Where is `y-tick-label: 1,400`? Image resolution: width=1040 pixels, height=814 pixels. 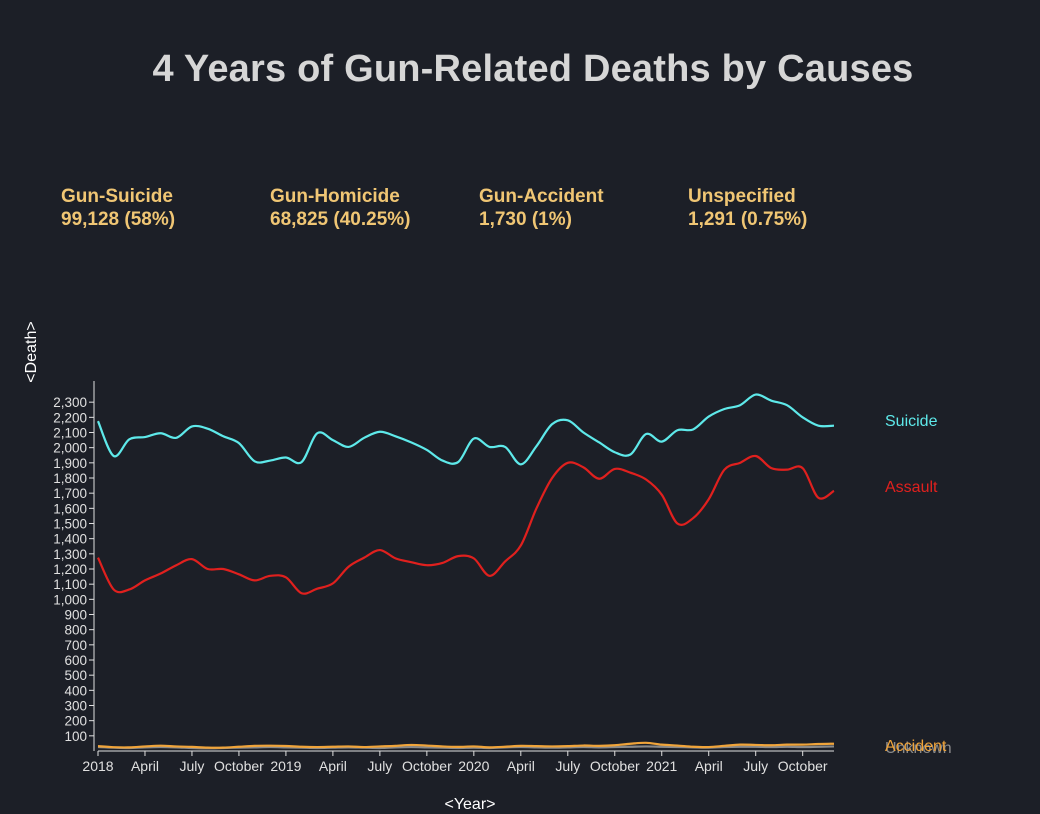
y-tick-label: 1,400 is located at coordinates (70, 539).